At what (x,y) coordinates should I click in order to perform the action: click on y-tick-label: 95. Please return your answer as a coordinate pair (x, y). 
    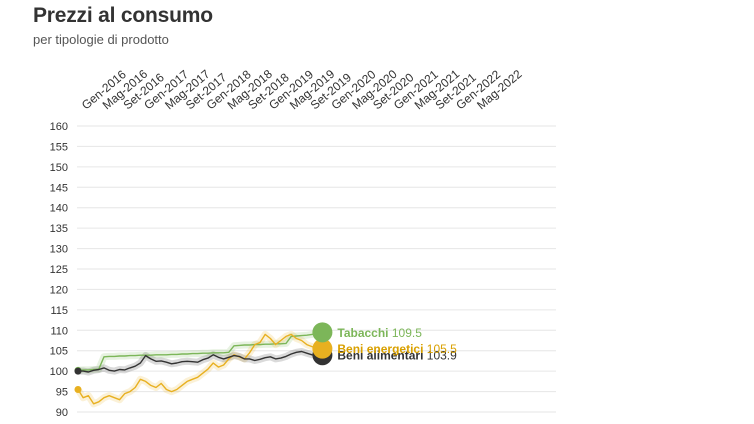
    Looking at the image, I should click on (62, 393).